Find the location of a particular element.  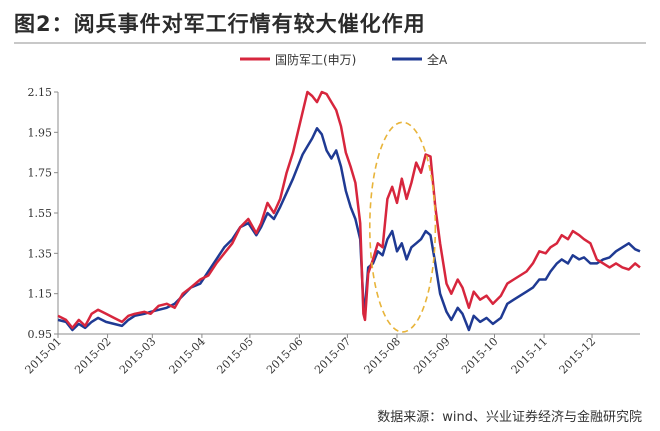

y-ticks: 0.95 1.15 1.35 1.55 1.75 1.95 2.15 is located at coordinates (43, 213).